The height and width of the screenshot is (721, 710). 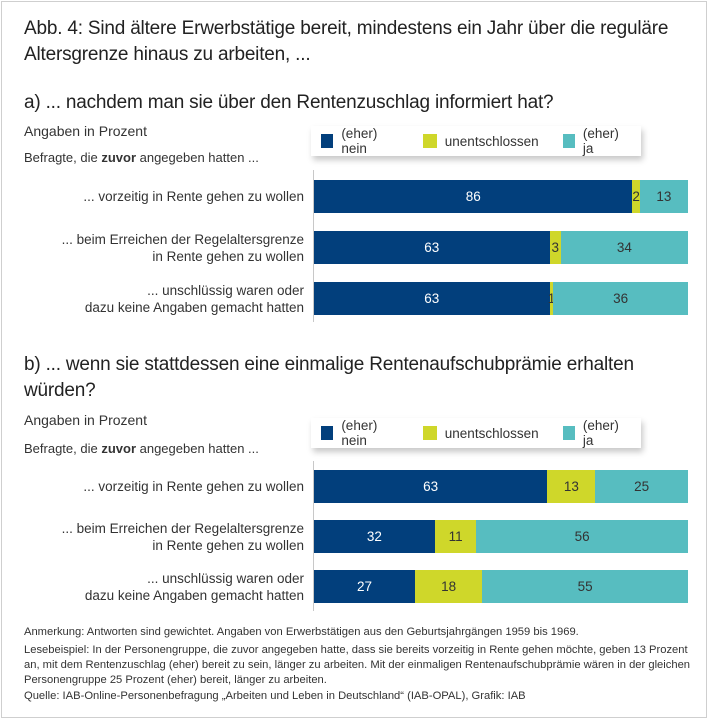 I want to click on segment-ja: 56, so click(x=582, y=536).